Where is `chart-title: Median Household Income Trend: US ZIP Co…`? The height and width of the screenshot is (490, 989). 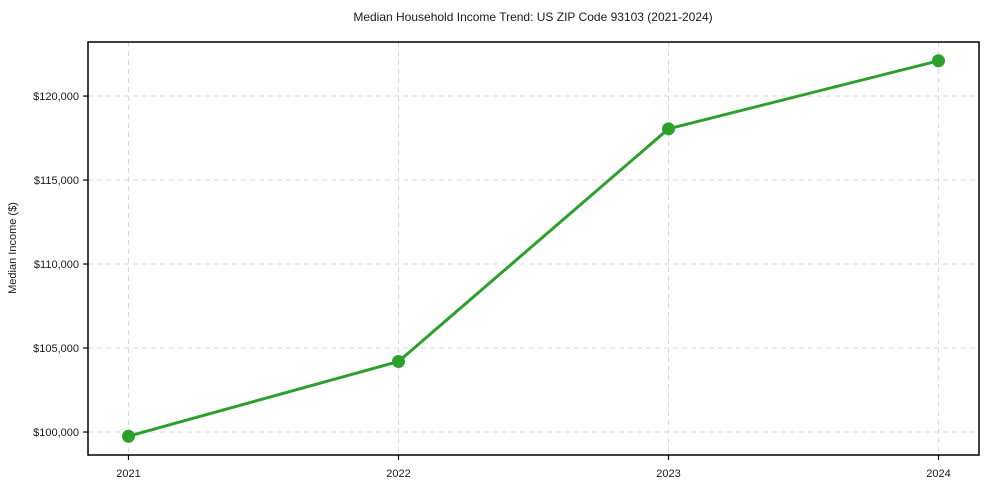
chart-title: Median Household Income Trend: US ZIP Co… is located at coordinates (532, 17).